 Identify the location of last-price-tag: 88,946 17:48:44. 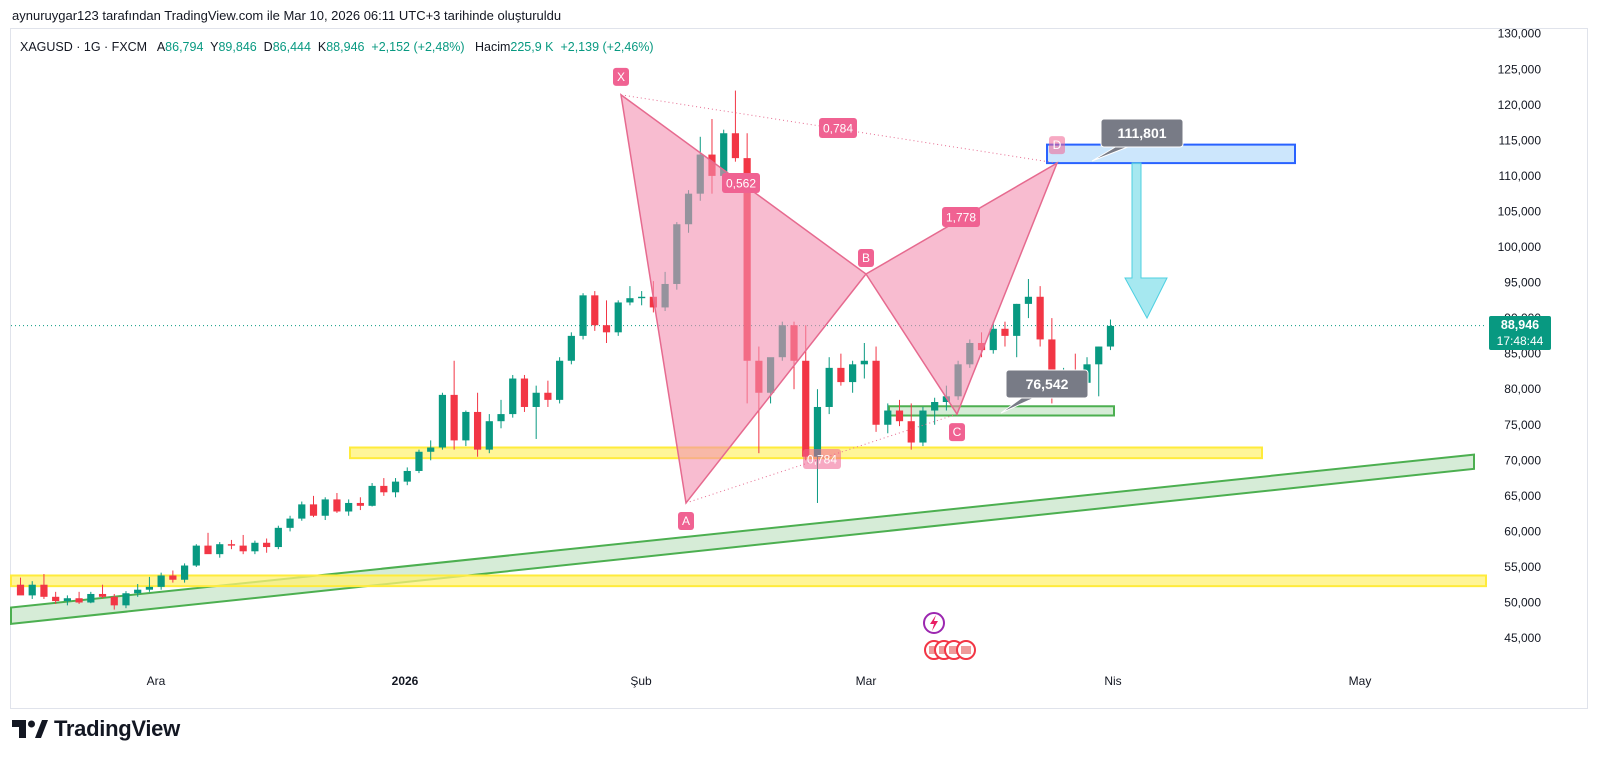
(1520, 333).